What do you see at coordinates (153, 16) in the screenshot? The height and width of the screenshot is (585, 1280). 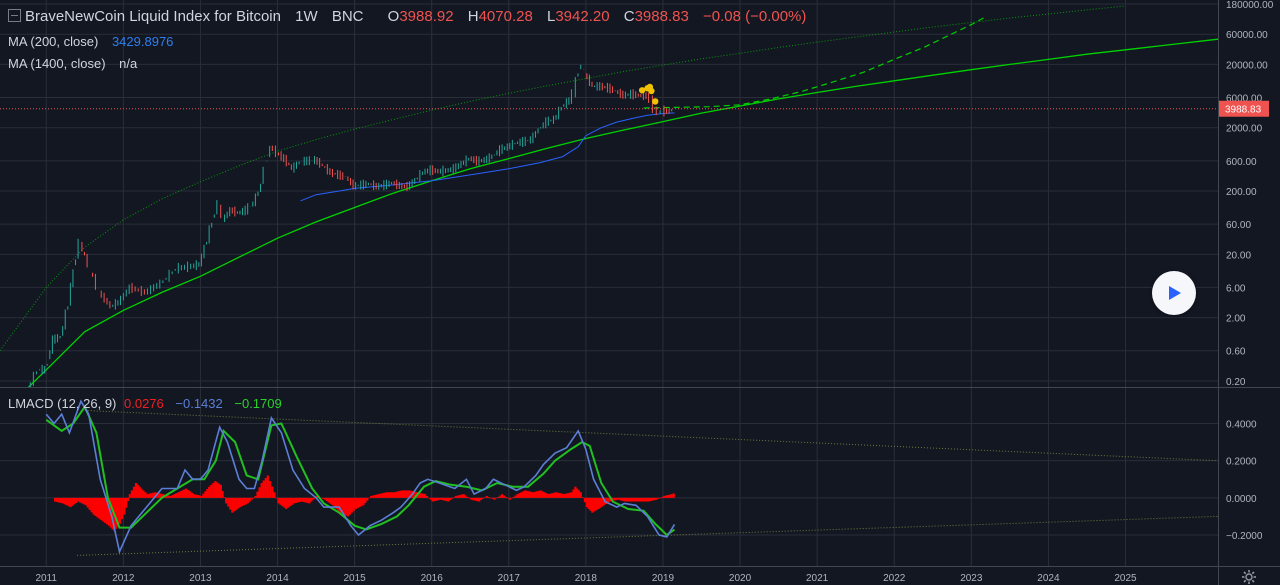 I see `symbol-name: BraveNewCoin Liquid Index for Bitcoin` at bounding box center [153, 16].